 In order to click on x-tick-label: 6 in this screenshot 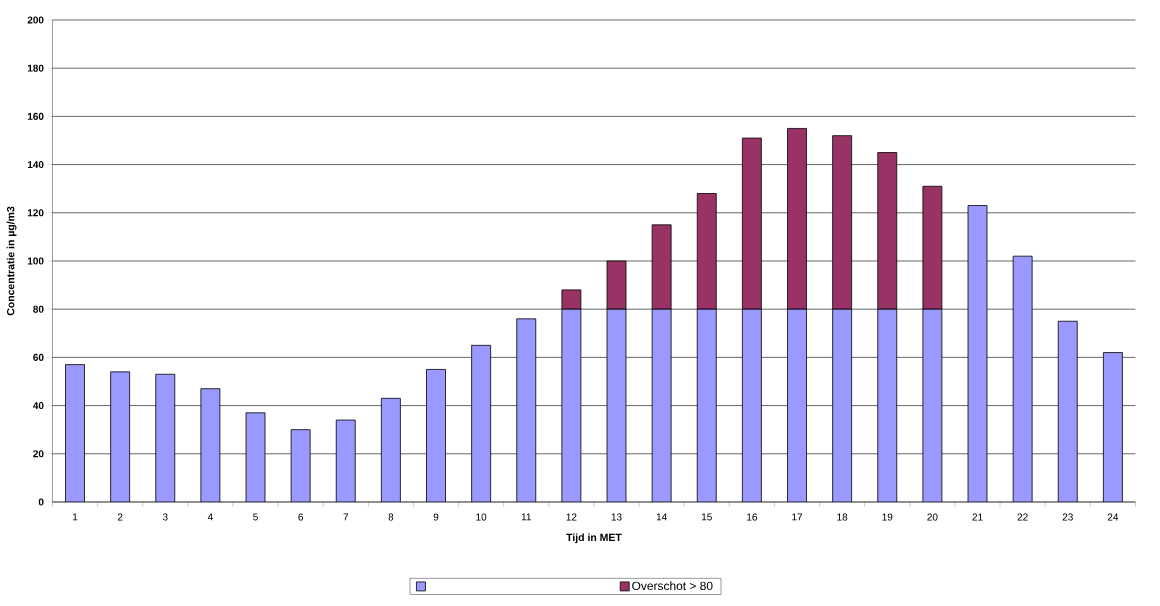, I will do `click(300, 517)`.